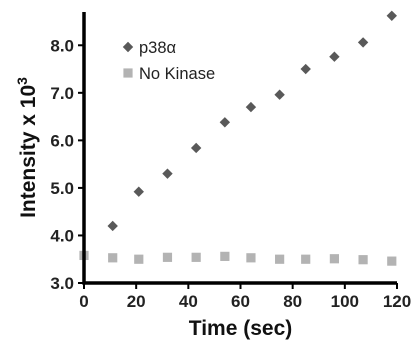 The image size is (415, 348). I want to click on y-tick-label: 4.0, so click(62, 235).